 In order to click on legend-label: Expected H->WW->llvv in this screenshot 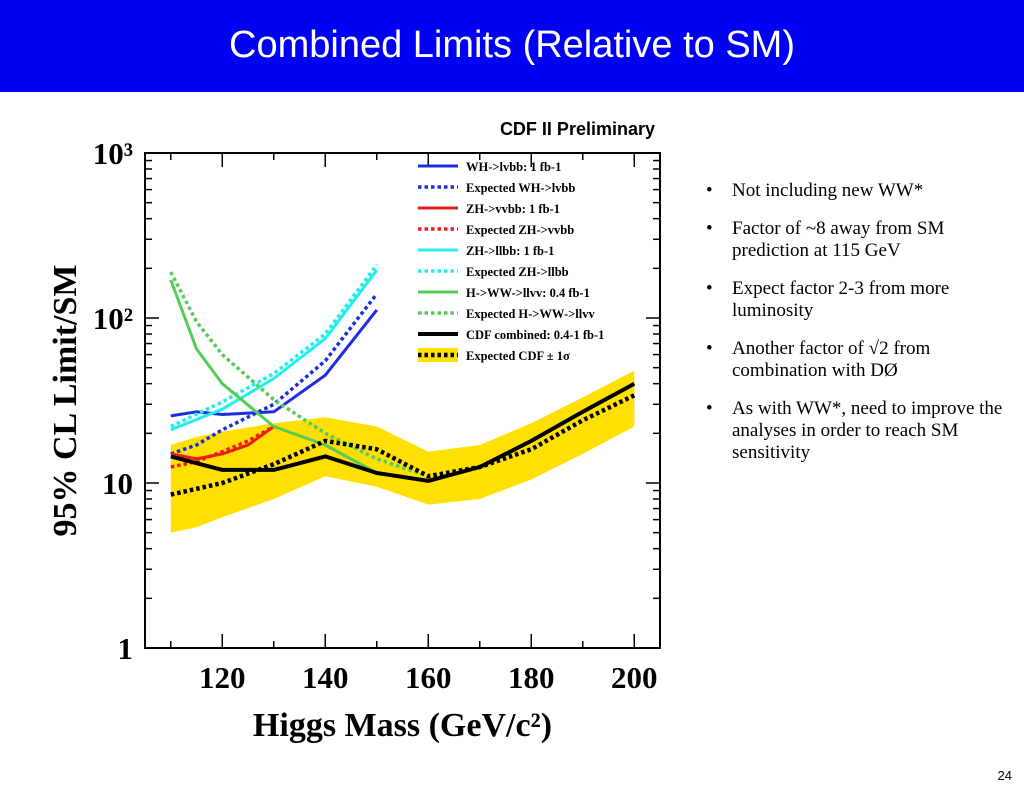, I will do `click(530, 314)`.